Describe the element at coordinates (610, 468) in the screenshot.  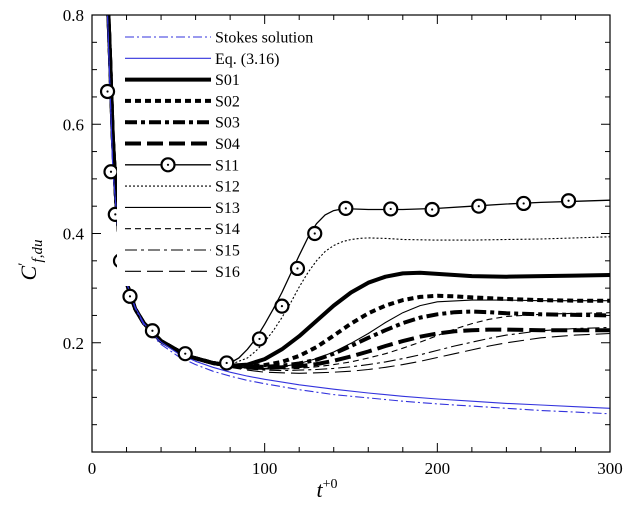
I see `x-tick-label: 300` at that location.